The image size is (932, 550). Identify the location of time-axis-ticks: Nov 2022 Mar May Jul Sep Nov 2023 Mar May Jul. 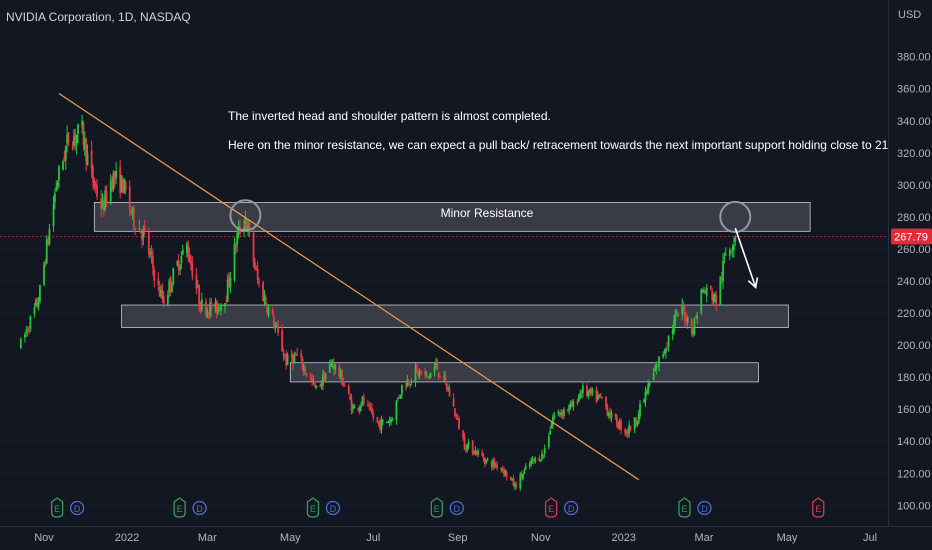
(455, 538).